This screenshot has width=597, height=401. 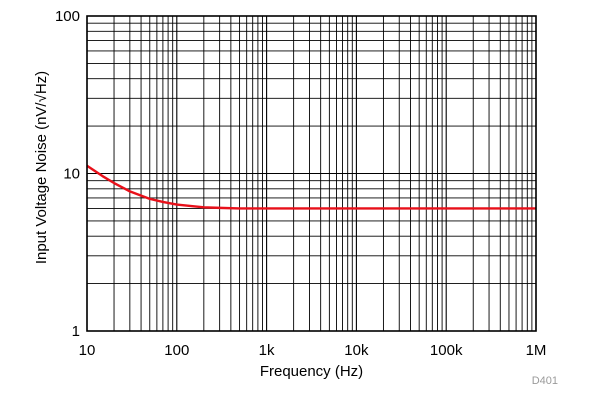 I want to click on series-layer, so click(x=311, y=187).